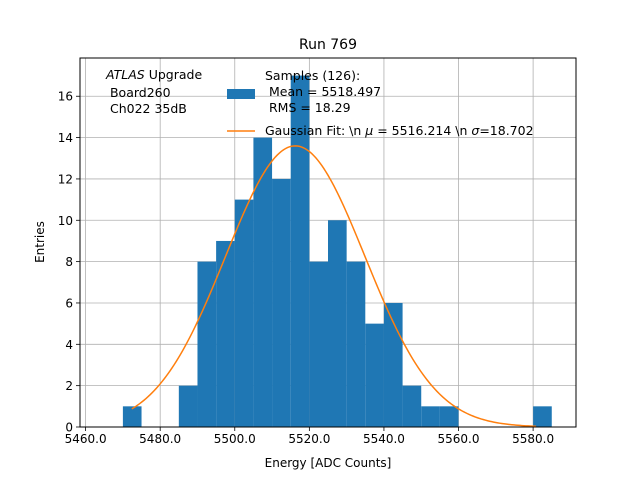 Image resolution: width=640 pixels, height=484 pixels. Describe the element at coordinates (323, 91) in the screenshot. I see `legend-histogram-label-2: Mean = 5518.497` at that location.